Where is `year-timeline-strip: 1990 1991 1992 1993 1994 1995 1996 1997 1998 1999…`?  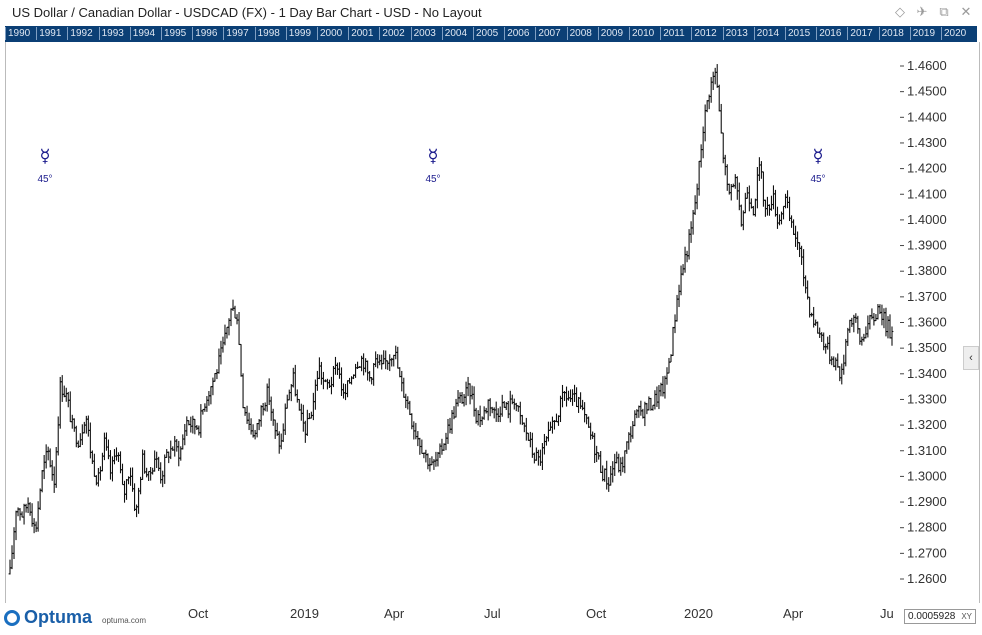
year-timeline-strip: 1990 1991 1992 1993 1994 1995 1996 1997 1998 1999… is located at coordinates (491, 34).